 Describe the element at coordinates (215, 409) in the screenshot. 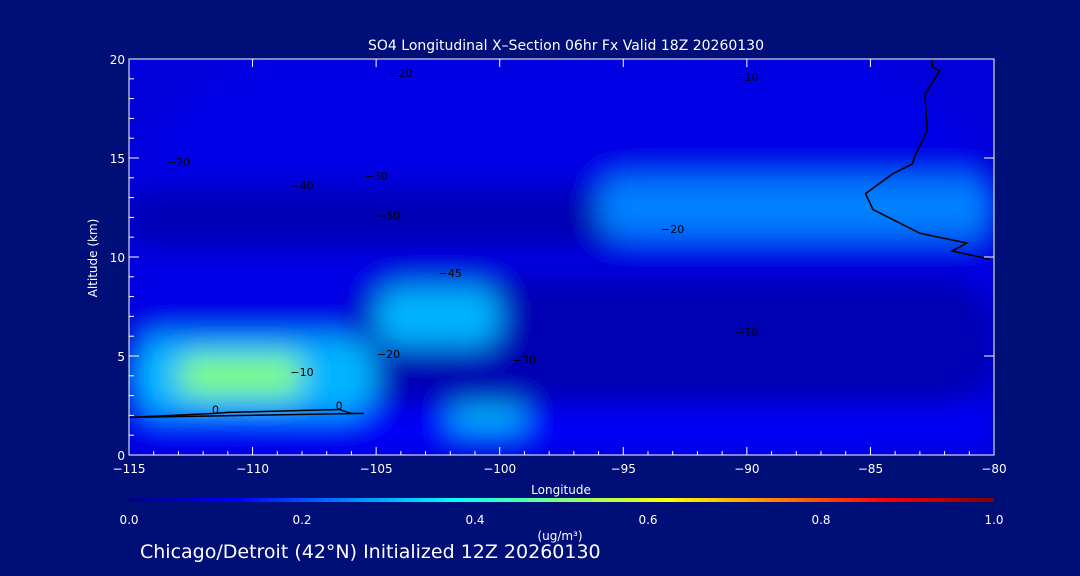

I see `contour-label-12: 0` at that location.